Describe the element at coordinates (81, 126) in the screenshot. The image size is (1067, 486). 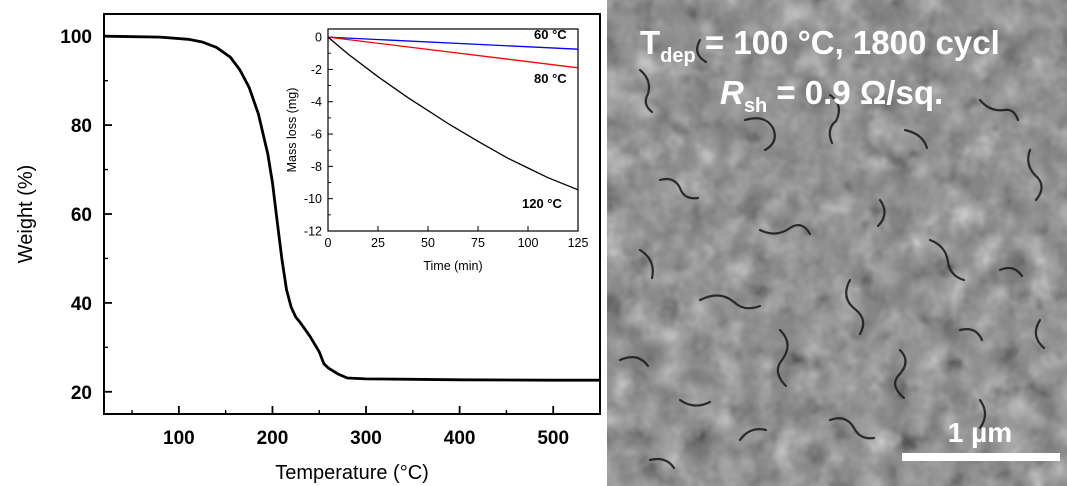
I see `y-tick-label: 80` at that location.